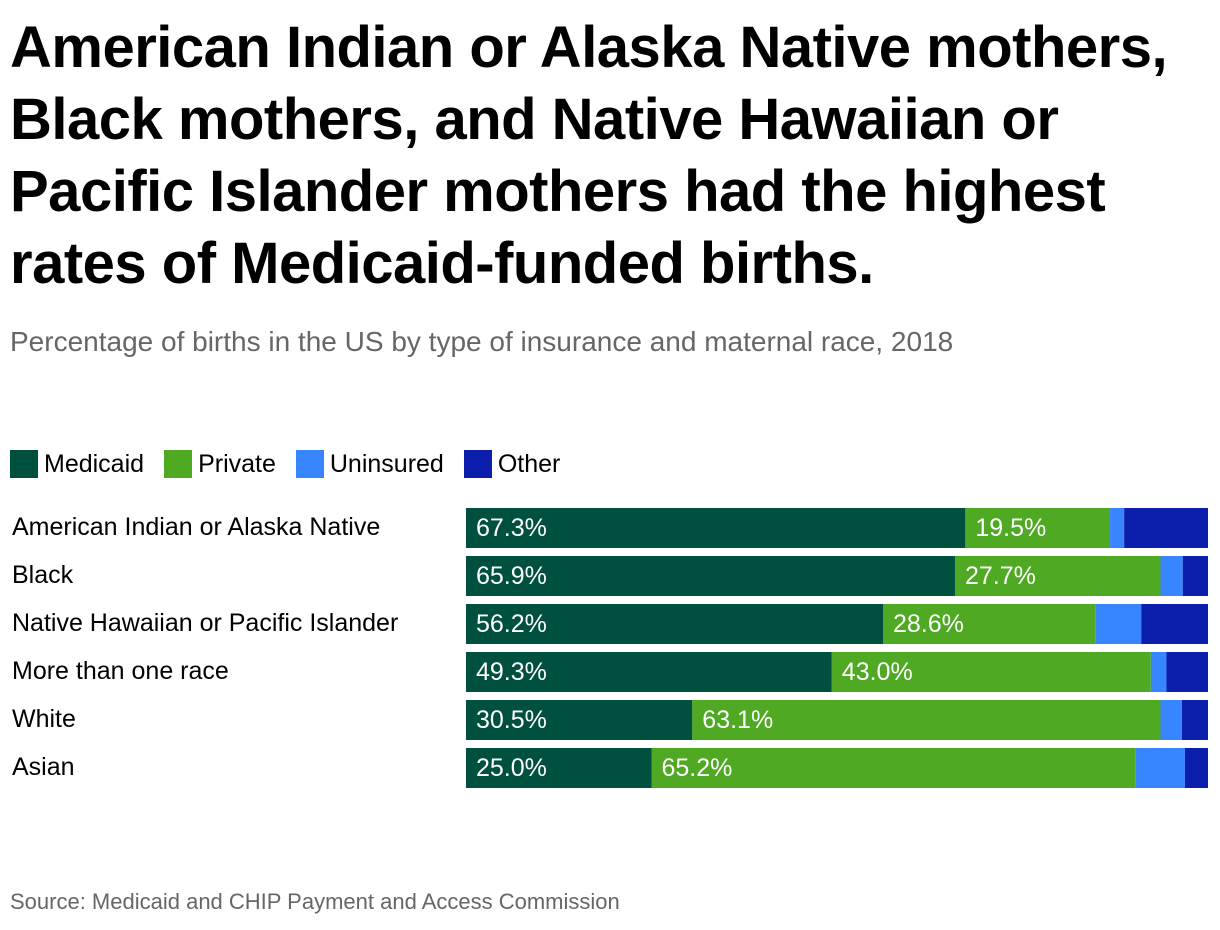 The width and height of the screenshot is (1220, 930). I want to click on bar-uninsured-asian, so click(1160, 768).